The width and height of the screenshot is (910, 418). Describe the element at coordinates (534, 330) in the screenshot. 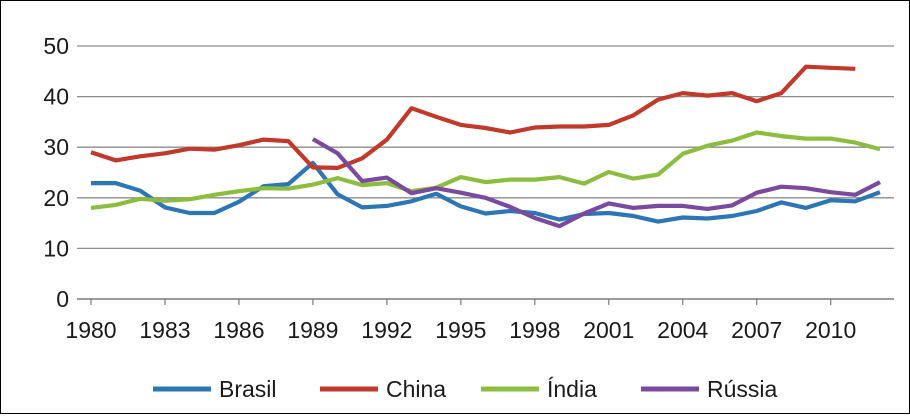

I see `x-tick-label: 1998` at that location.